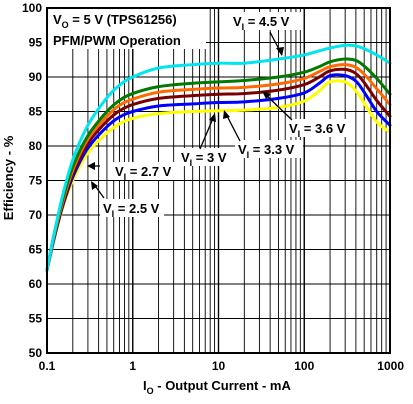 The image size is (413, 404). Describe the element at coordinates (132, 366) in the screenshot. I see `x-tick-label: 1` at that location.